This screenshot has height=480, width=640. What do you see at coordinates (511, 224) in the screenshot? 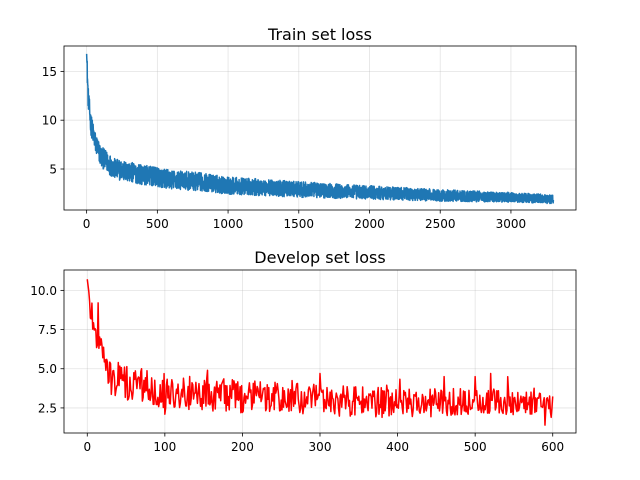
I see `x-tick-label: 3000` at bounding box center [511, 224].